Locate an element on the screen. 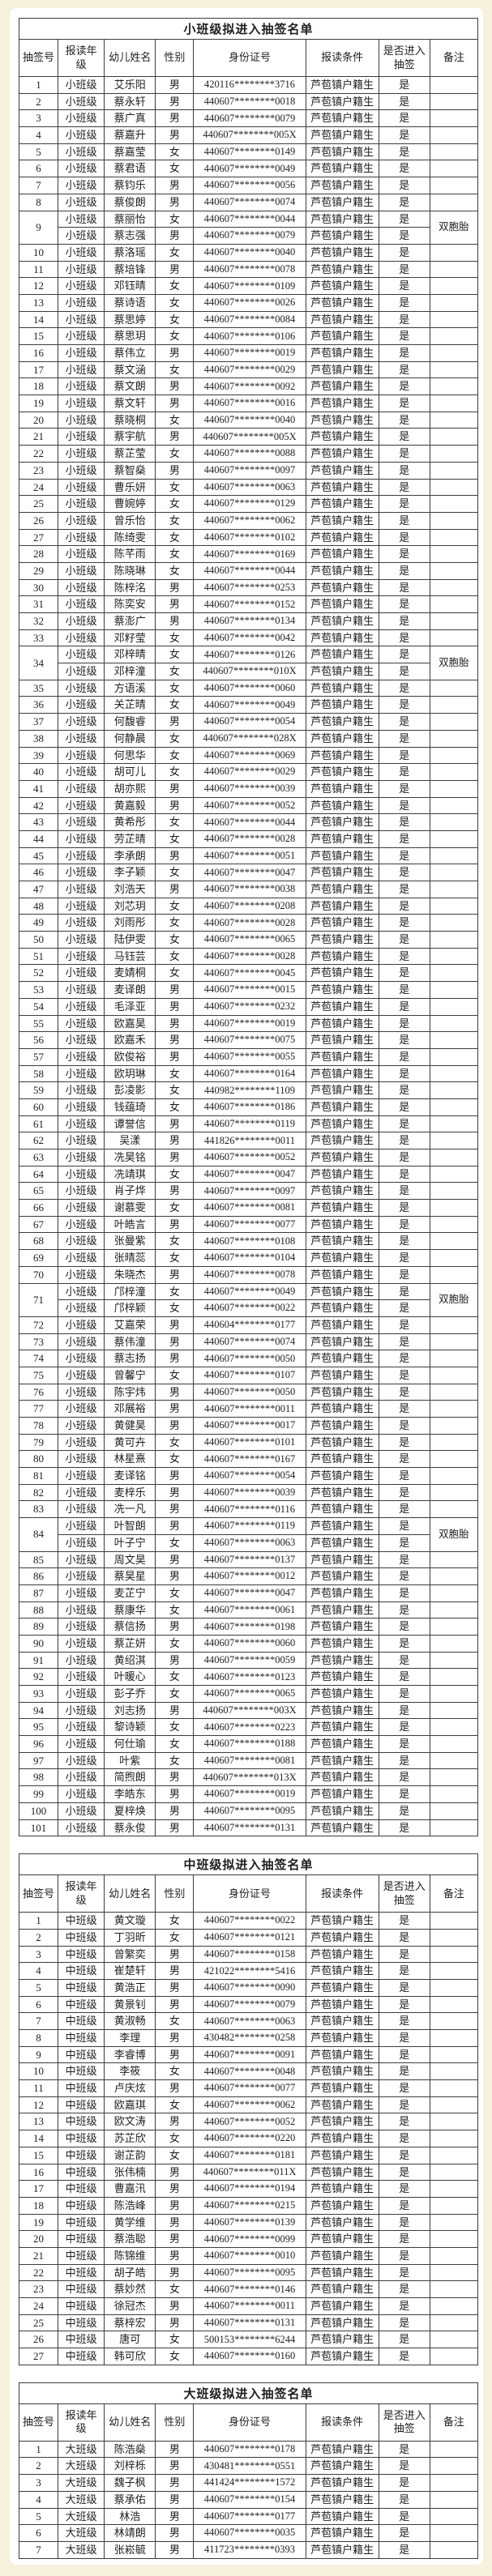 The height and width of the screenshot is (2576, 492). cell-id-number: 440607********0167 is located at coordinates (249, 1460).